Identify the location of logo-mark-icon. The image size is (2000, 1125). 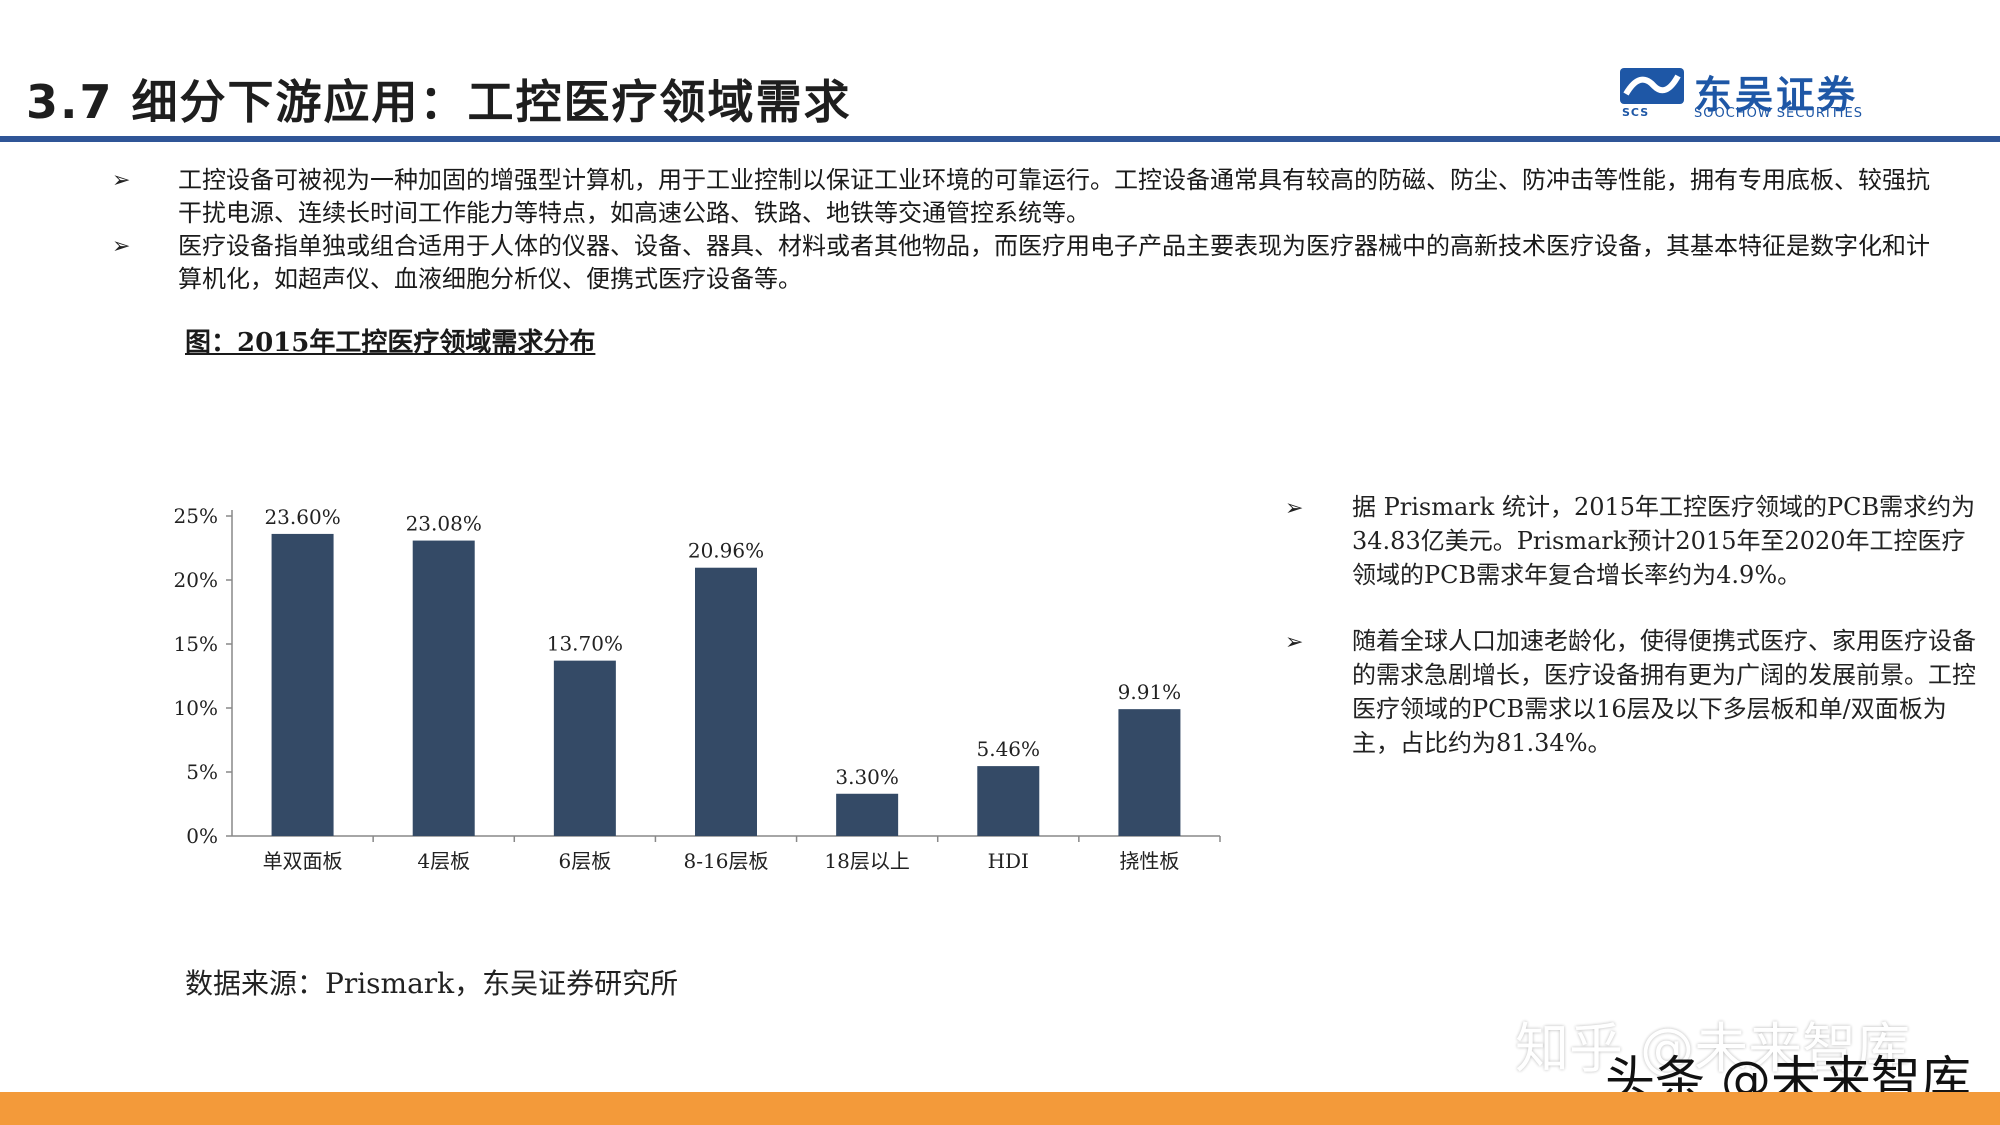
(1652, 86).